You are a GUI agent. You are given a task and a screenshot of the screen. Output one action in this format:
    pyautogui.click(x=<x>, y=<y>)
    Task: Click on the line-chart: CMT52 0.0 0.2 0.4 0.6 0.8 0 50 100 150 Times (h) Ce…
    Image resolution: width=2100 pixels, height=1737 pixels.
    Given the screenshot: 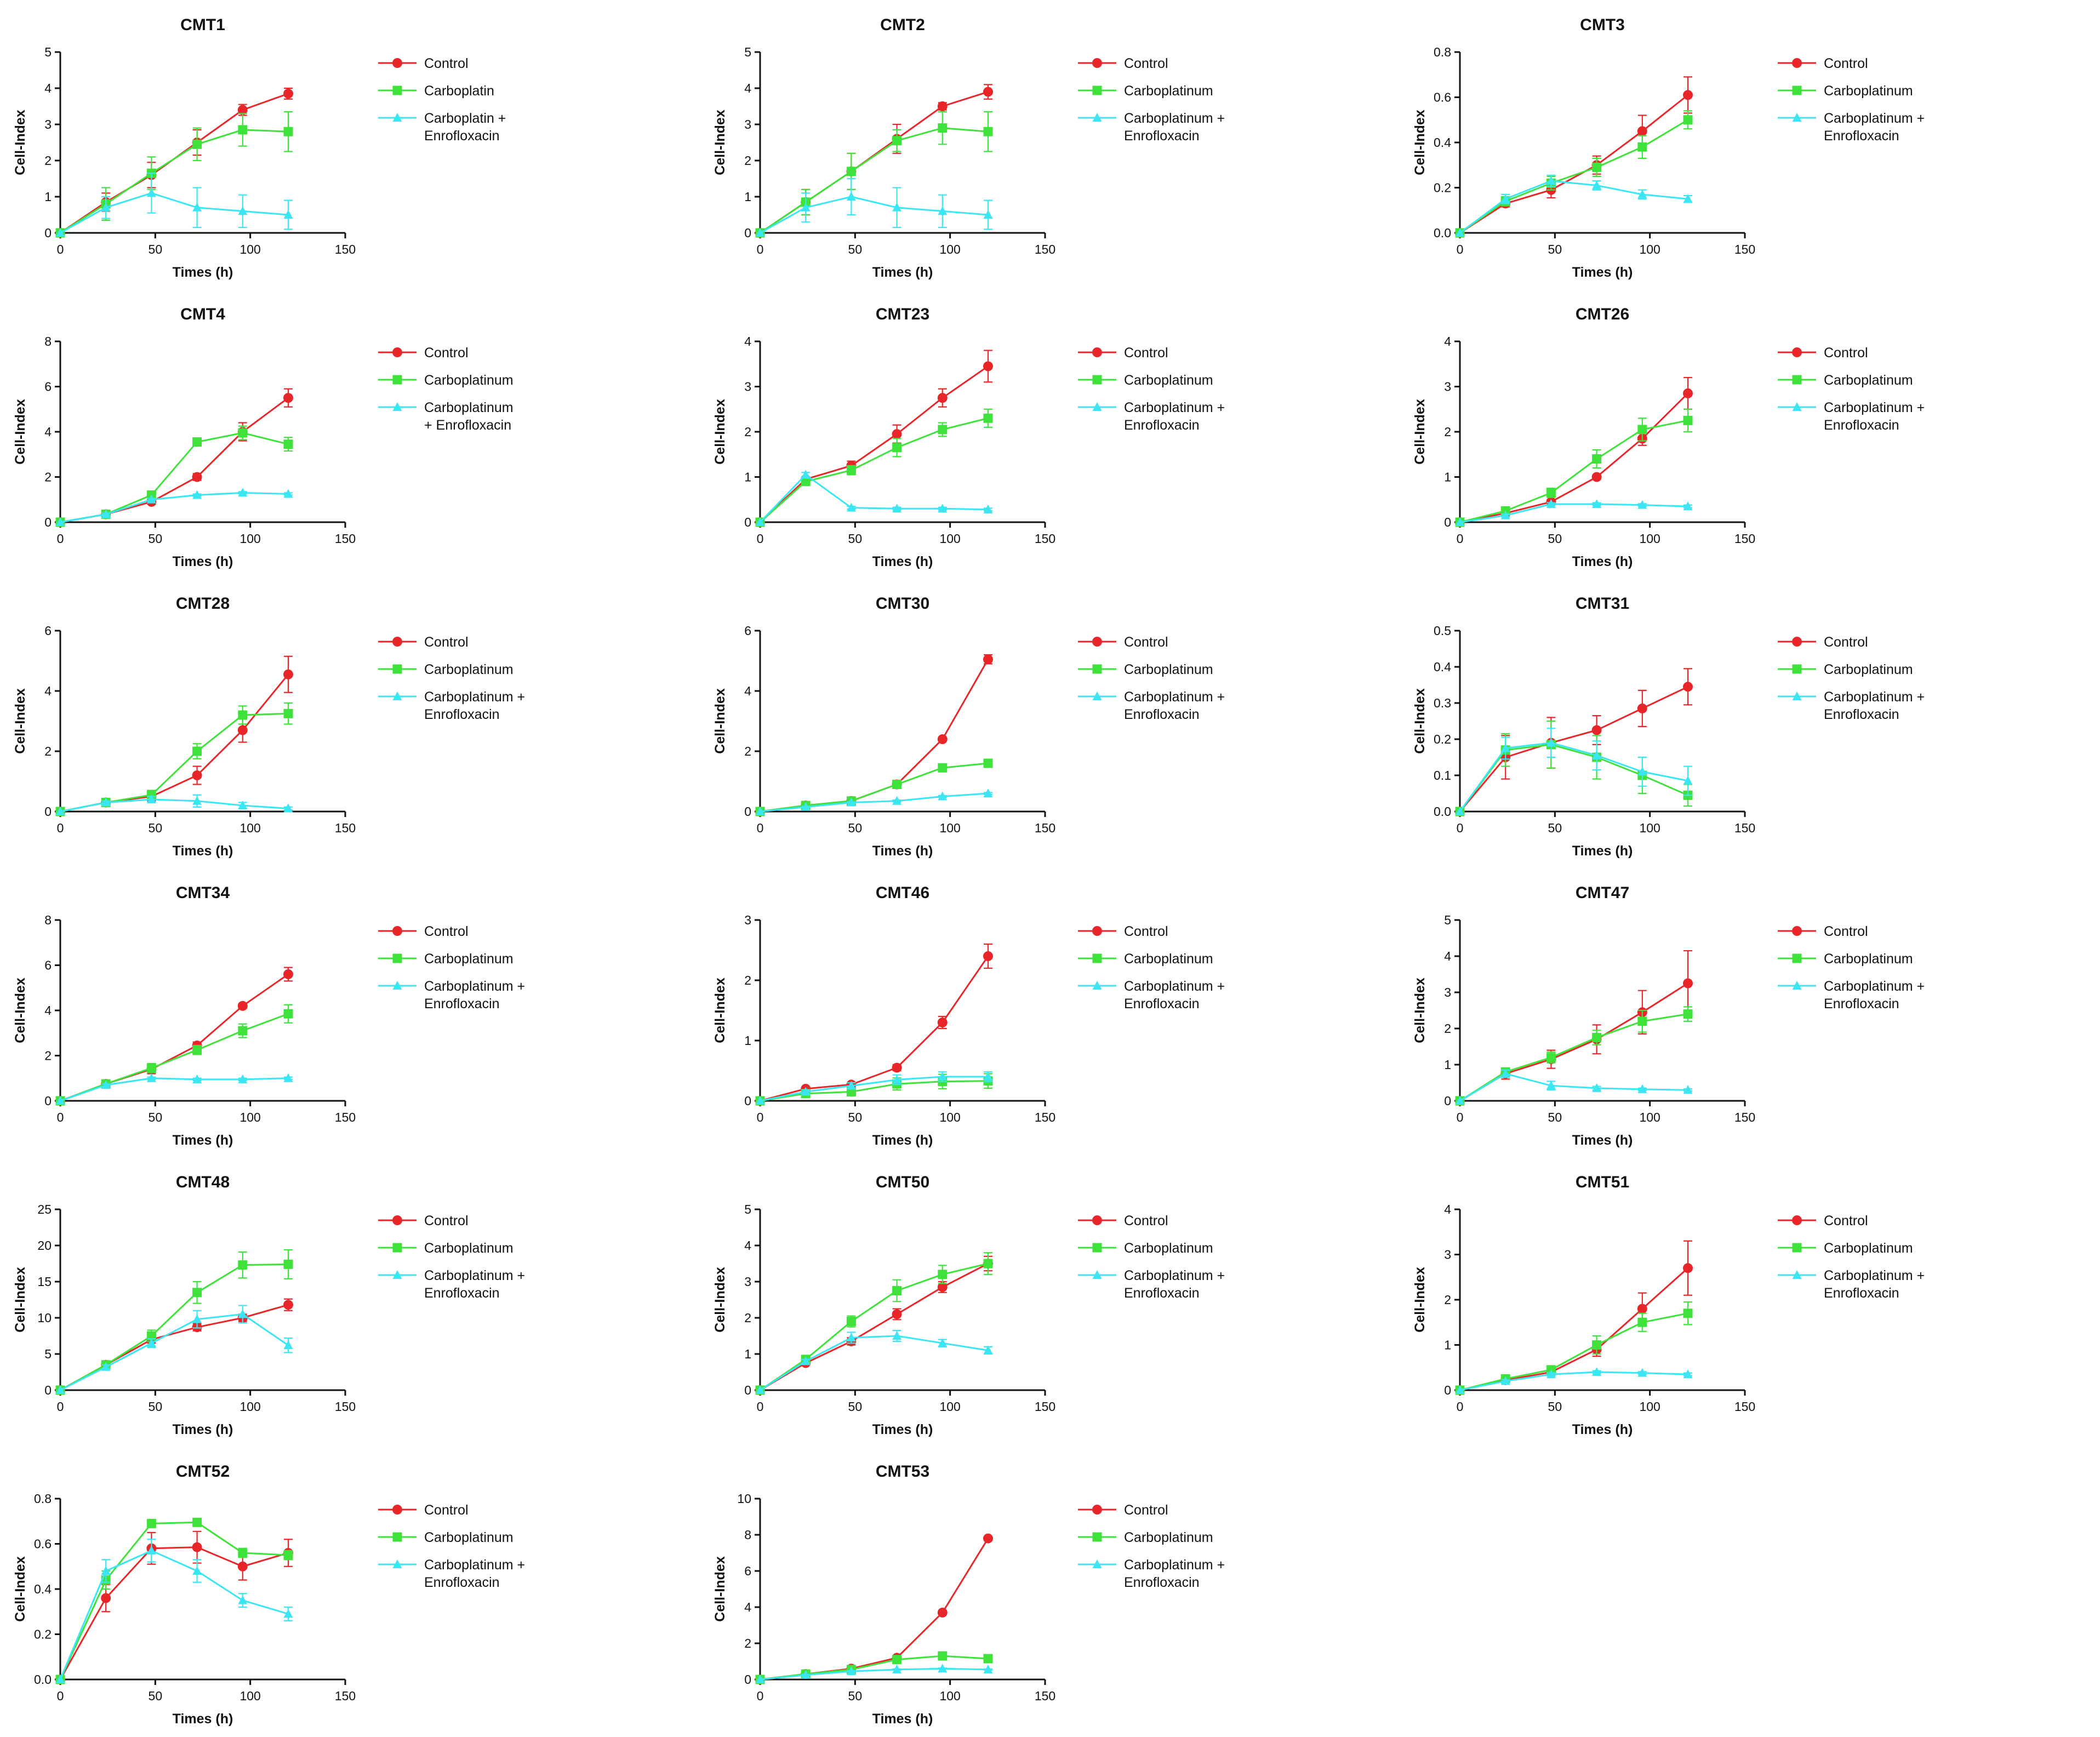 What is the action you would take?
    pyautogui.click(x=184, y=1594)
    